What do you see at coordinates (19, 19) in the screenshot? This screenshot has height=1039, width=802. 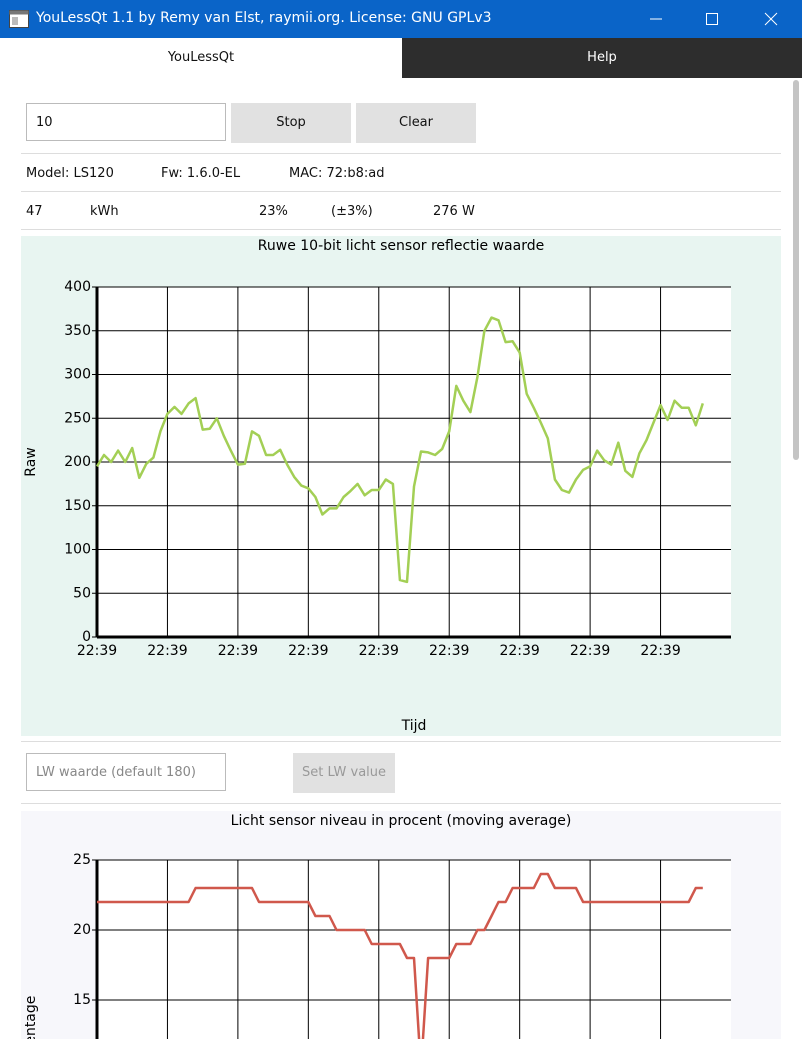 I see `app-icon` at bounding box center [19, 19].